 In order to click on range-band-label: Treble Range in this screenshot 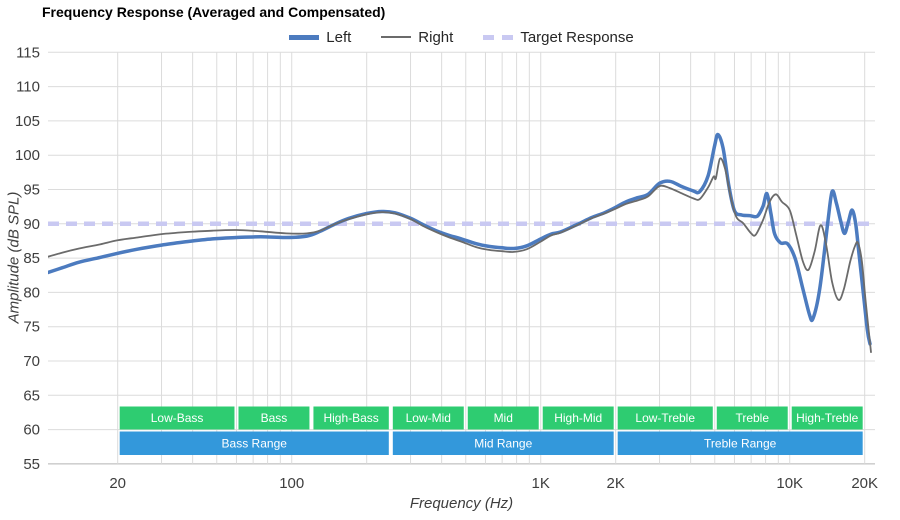, I will do `click(740, 443)`.